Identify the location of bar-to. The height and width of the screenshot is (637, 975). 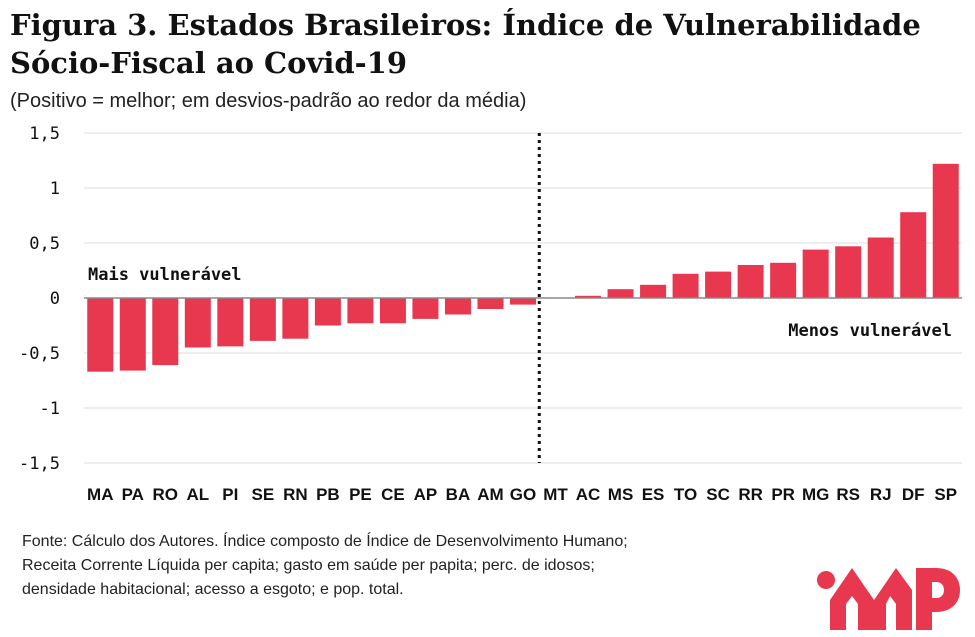
(685, 285).